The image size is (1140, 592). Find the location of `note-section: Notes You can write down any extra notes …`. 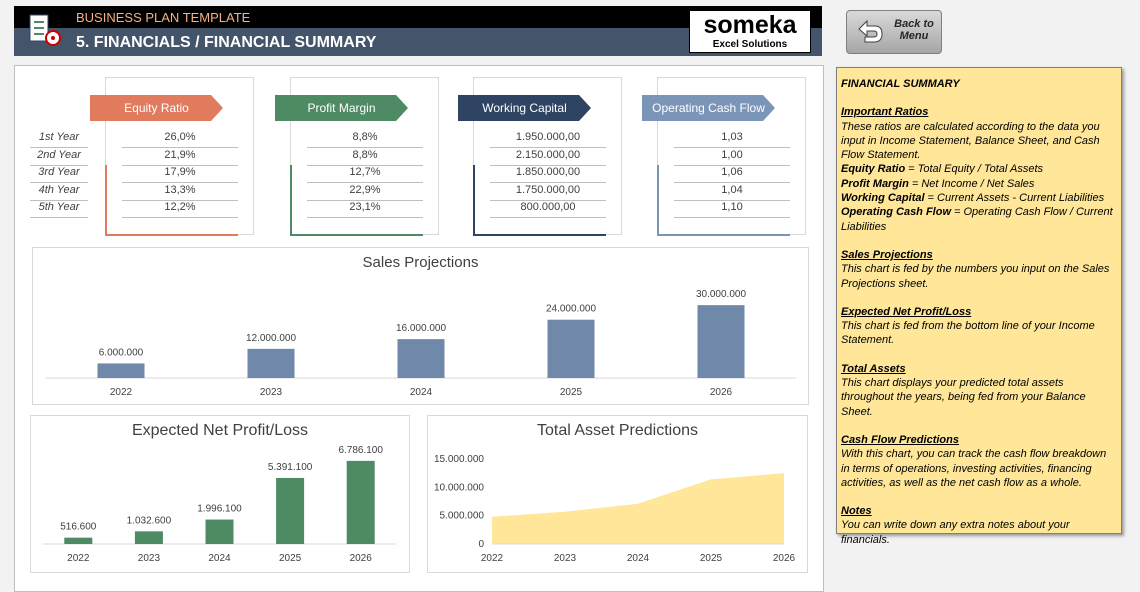

note-section: Notes You can write down any extra notes … is located at coordinates (979, 525).